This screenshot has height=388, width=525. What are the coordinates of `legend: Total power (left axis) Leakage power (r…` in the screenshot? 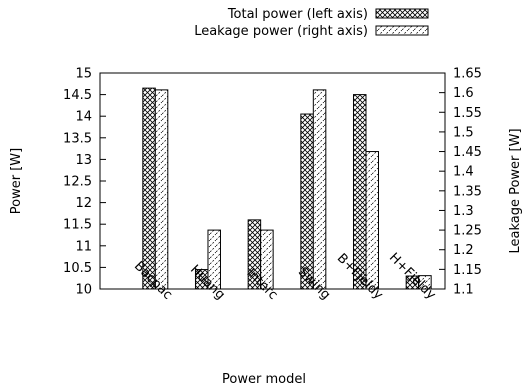 It's located at (311, 23).